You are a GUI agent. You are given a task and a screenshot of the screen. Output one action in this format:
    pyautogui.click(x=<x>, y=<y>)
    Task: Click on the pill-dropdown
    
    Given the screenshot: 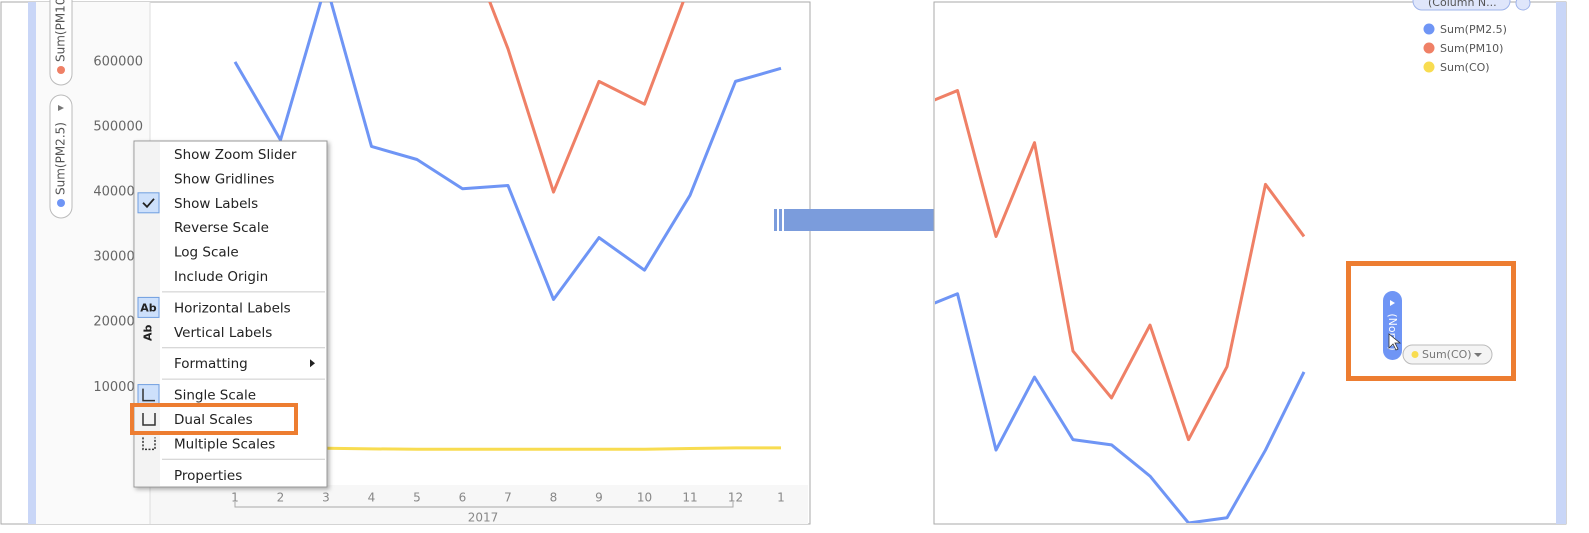 What is the action you would take?
    pyautogui.click(x=1478, y=355)
    